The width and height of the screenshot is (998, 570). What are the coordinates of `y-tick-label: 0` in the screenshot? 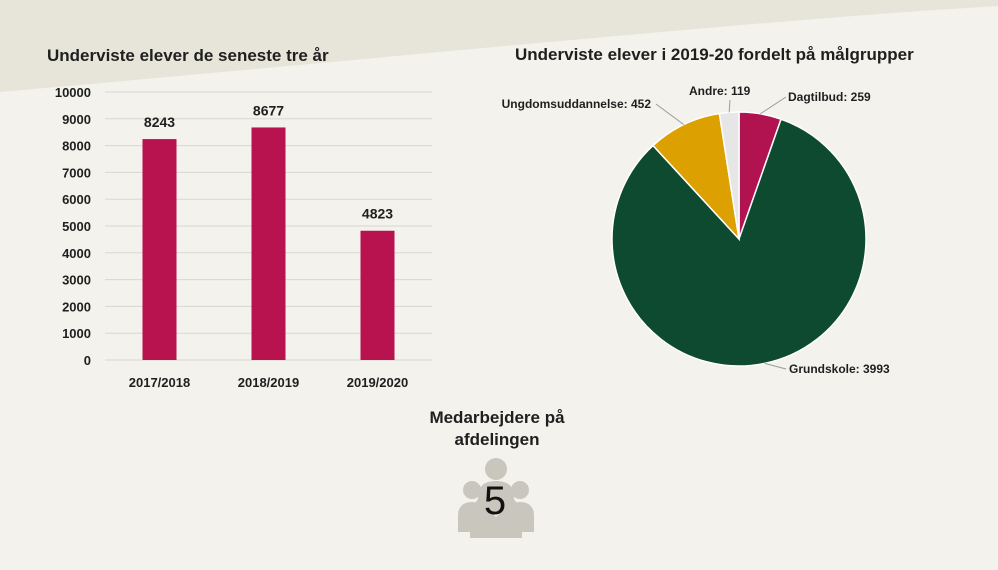 It's located at (87, 360).